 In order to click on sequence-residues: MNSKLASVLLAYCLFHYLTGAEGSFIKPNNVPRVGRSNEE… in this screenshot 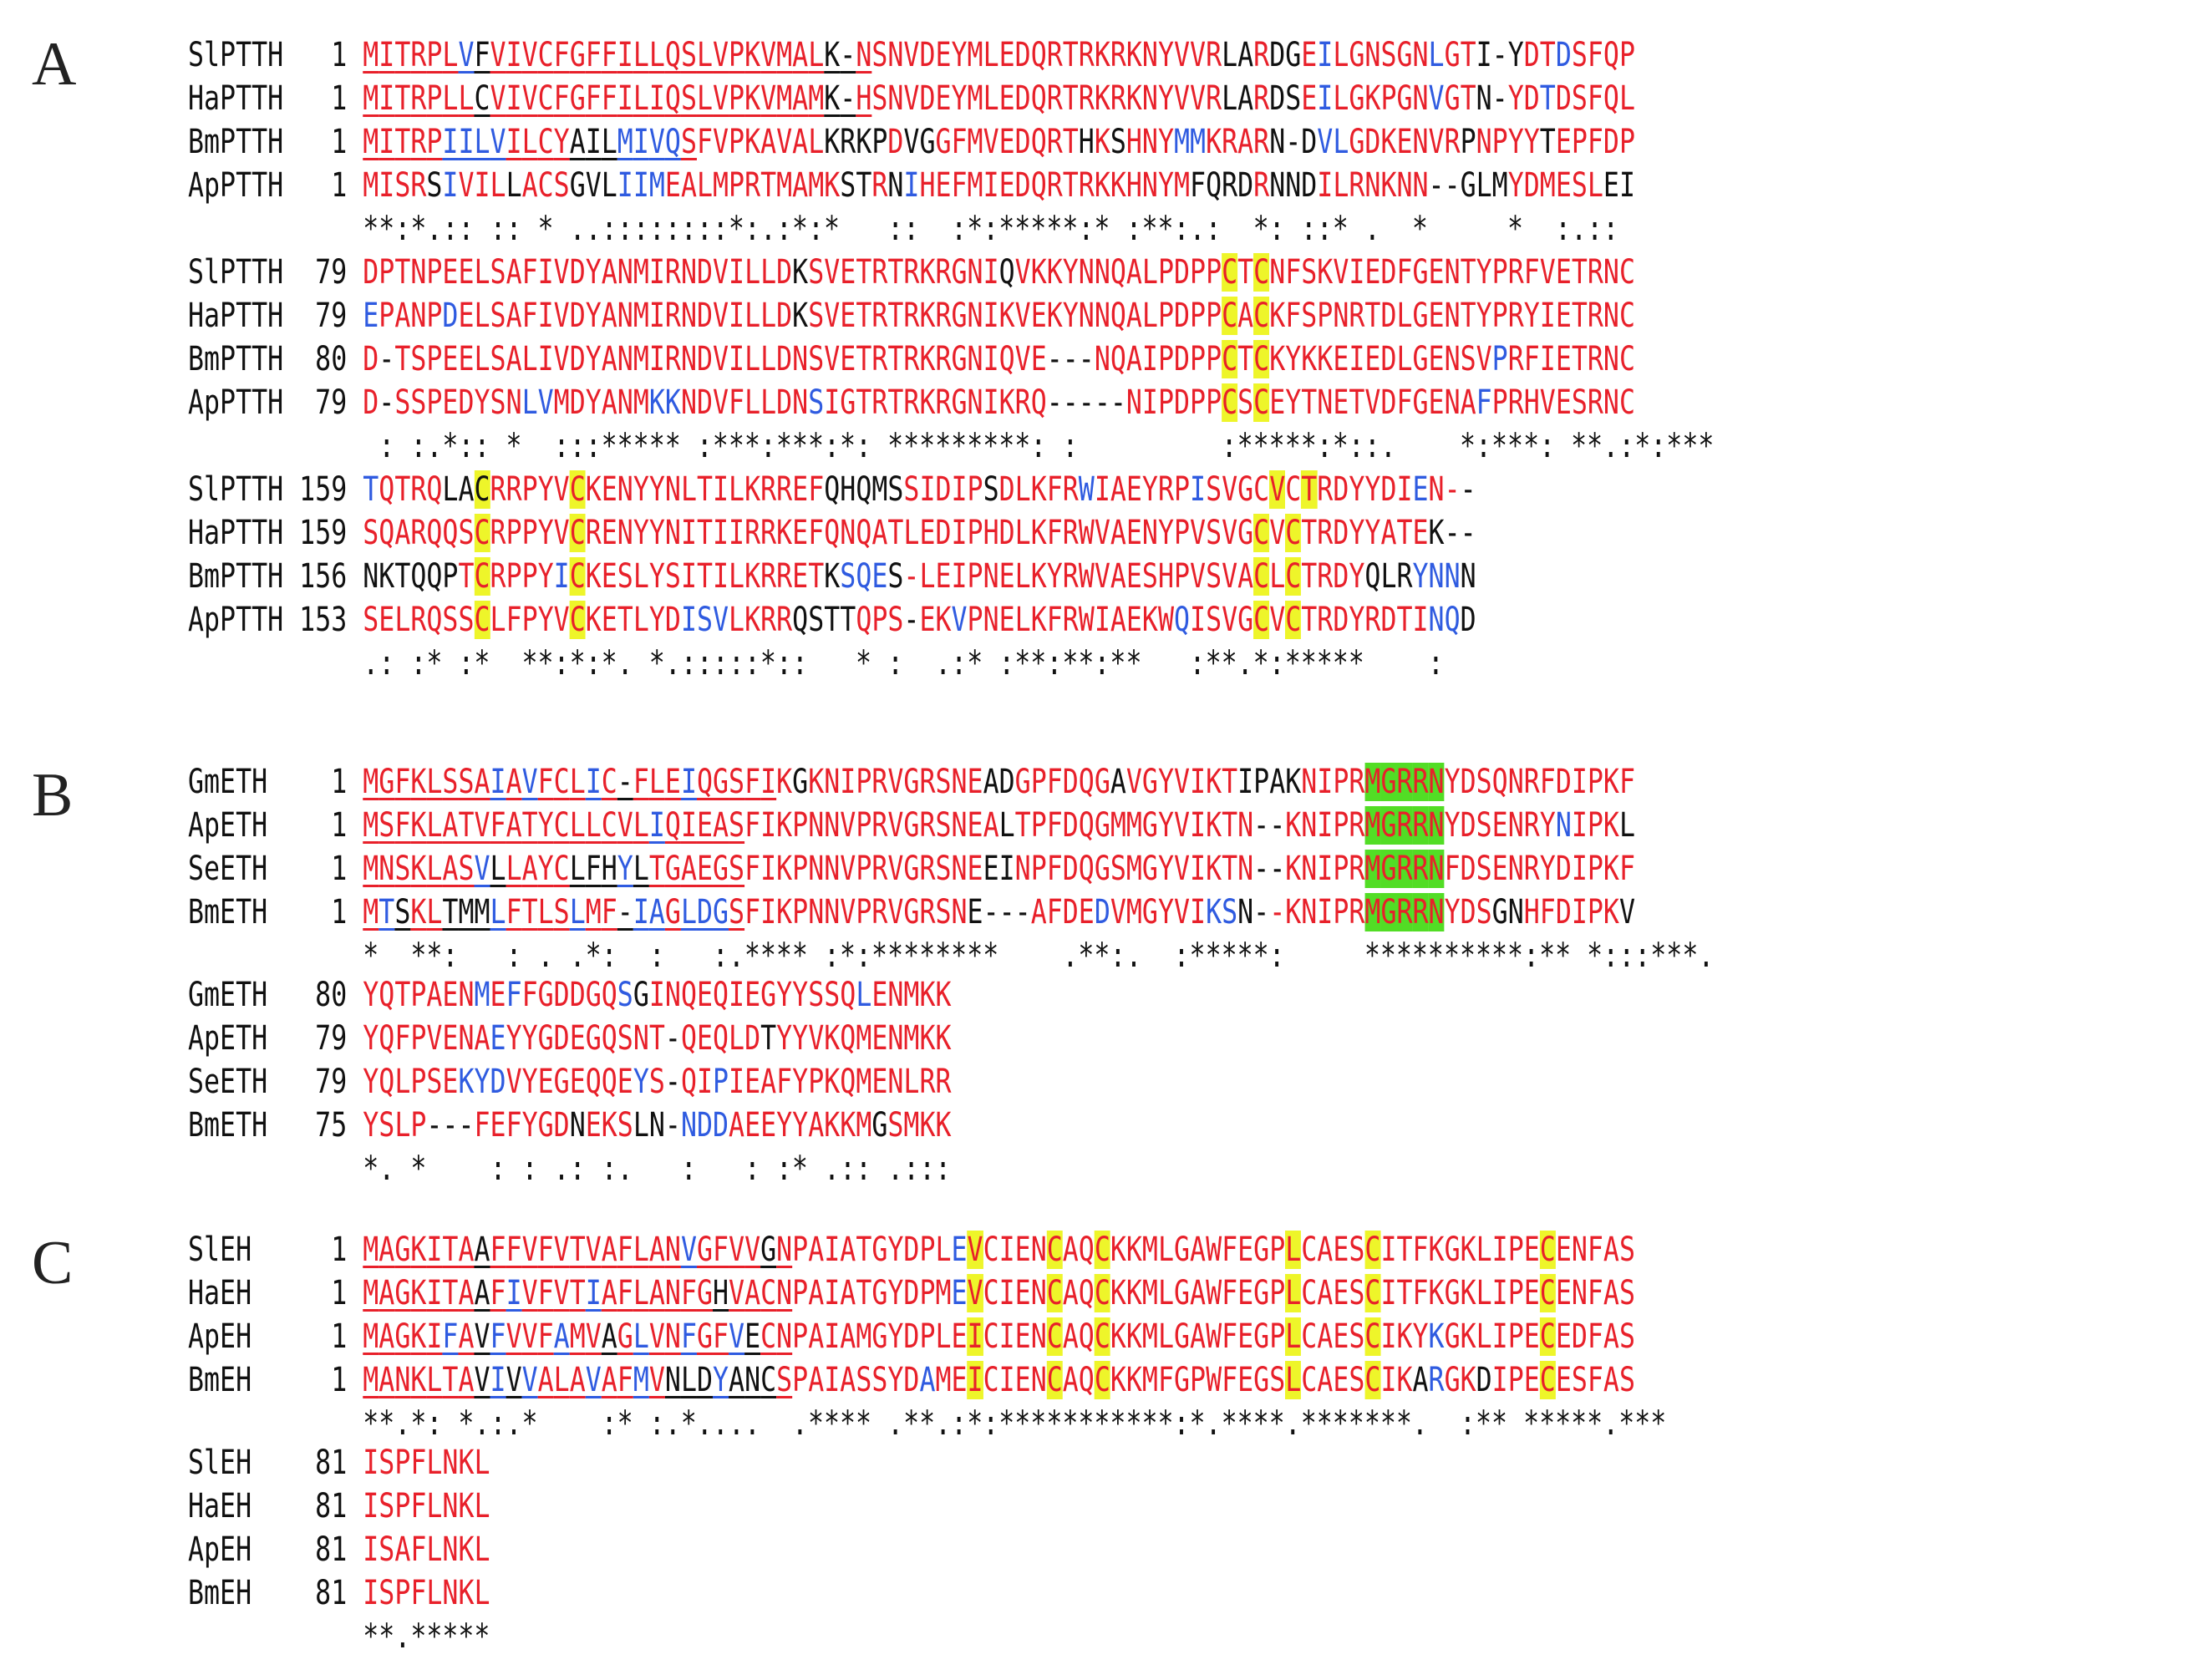, I will do `click(999, 869)`.